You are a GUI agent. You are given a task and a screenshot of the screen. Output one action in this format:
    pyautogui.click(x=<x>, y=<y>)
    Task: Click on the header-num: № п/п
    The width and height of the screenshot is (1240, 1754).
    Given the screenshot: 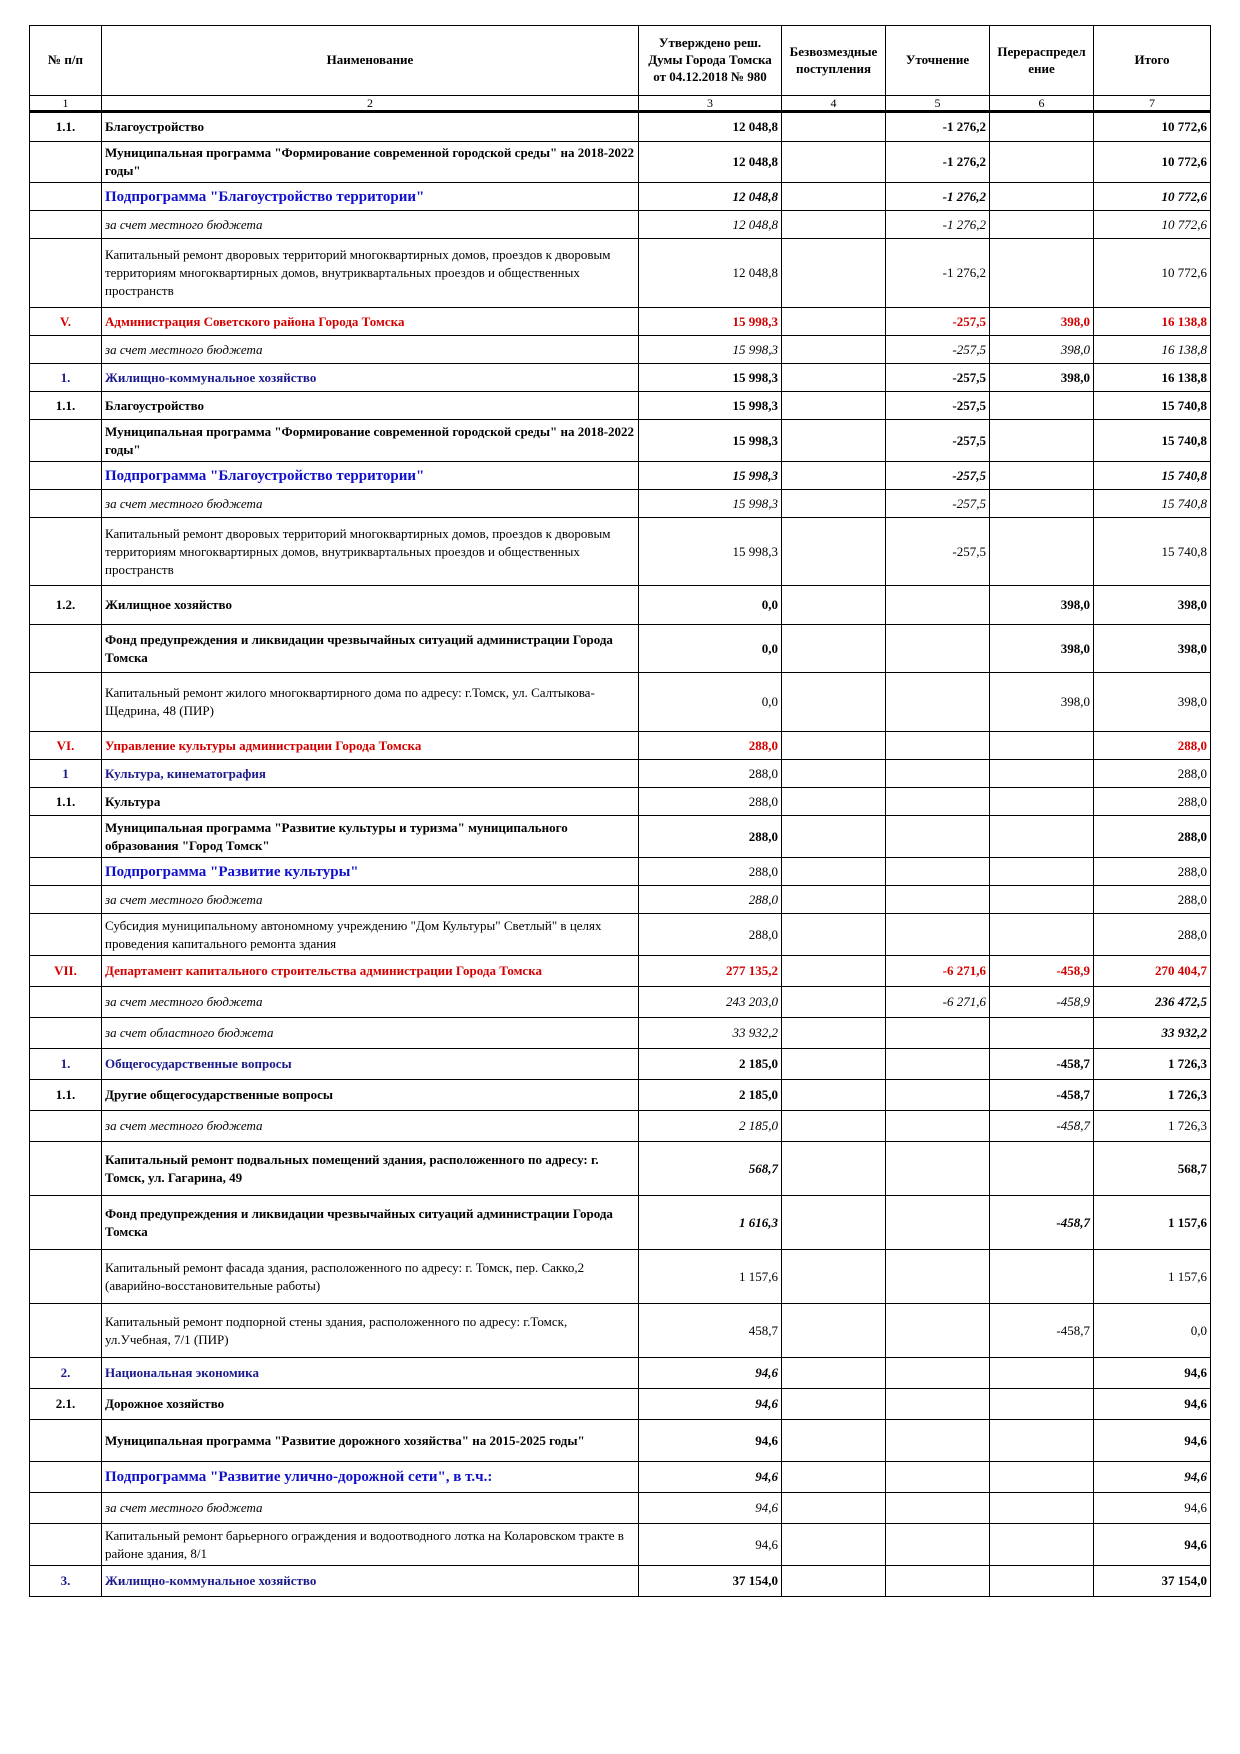 What is the action you would take?
    pyautogui.click(x=65, y=60)
    